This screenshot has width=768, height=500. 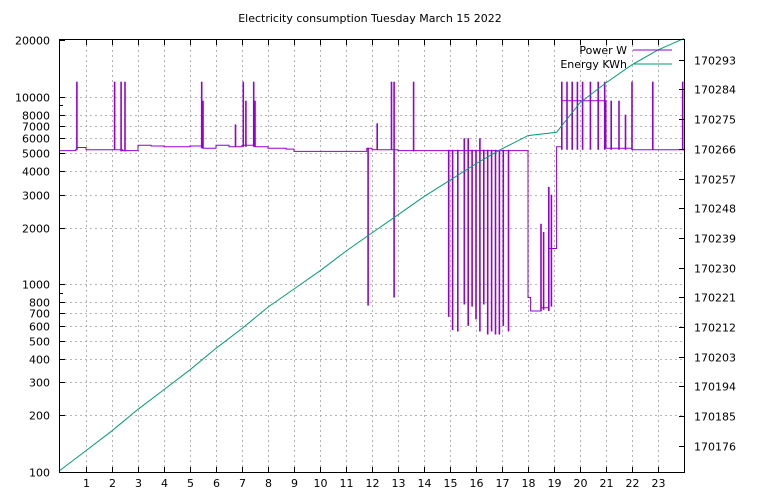 I want to click on y-left-tick-label: 4000, so click(x=36, y=172).